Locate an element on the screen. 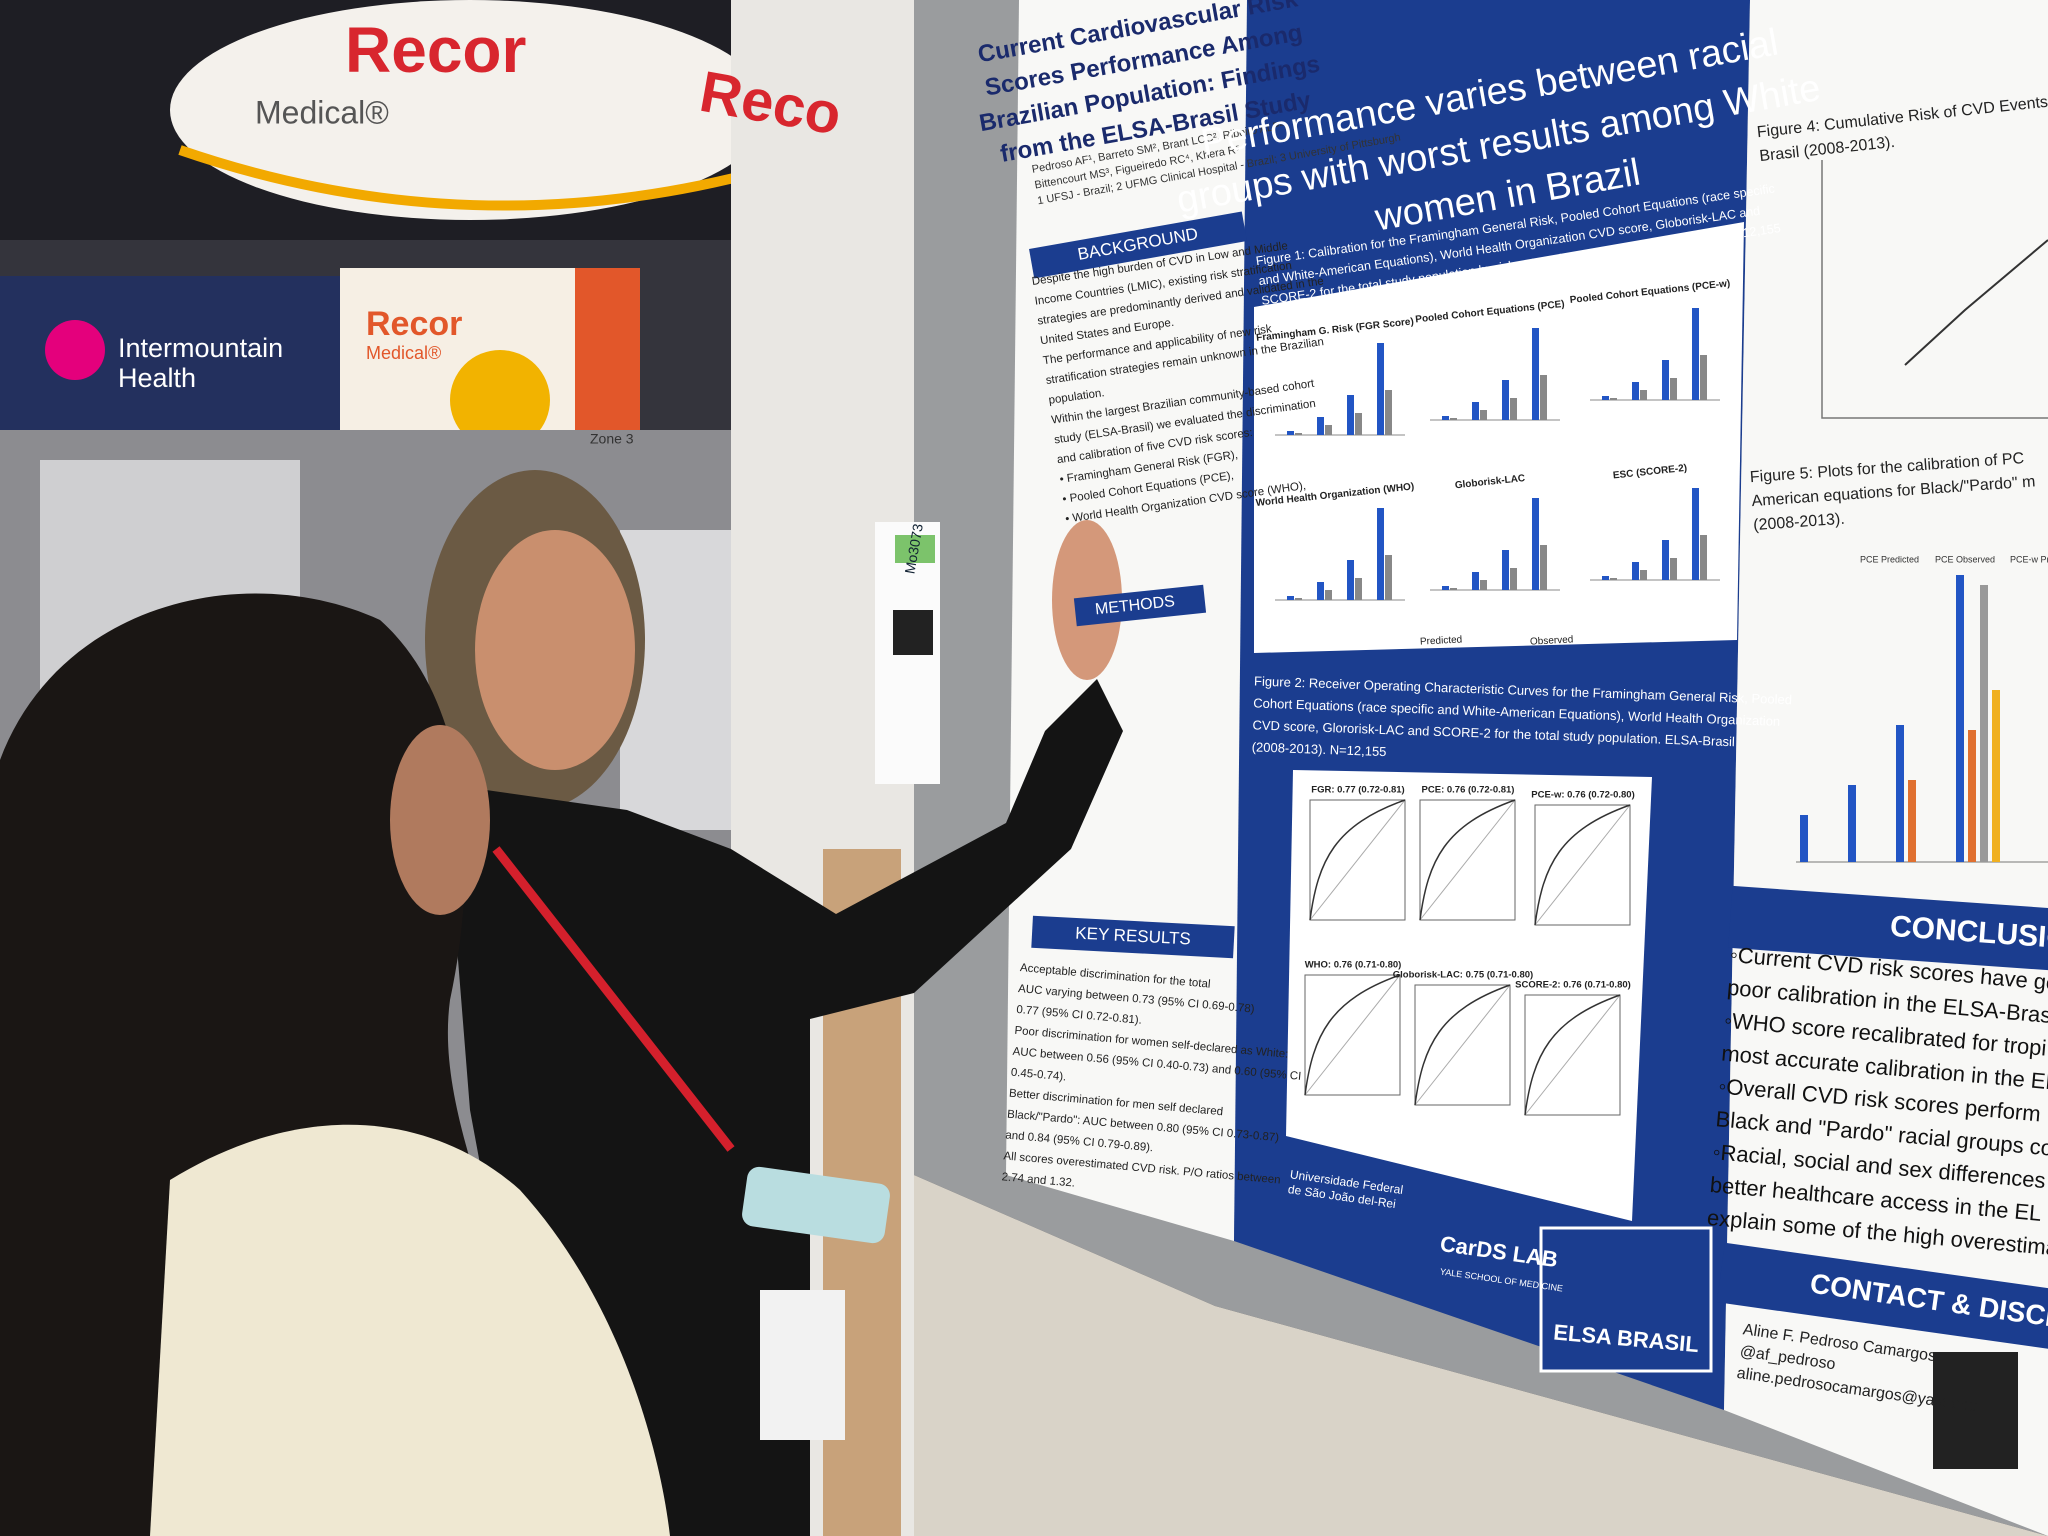 This screenshot has width=2048, height=1536. text-group: PCE Predicted is located at coordinates (1889, 559).